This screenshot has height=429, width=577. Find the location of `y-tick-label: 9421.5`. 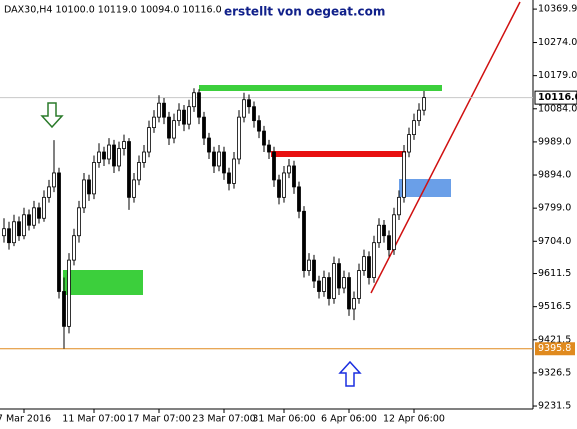

y-tick-label: 9421.5 is located at coordinates (554, 339).